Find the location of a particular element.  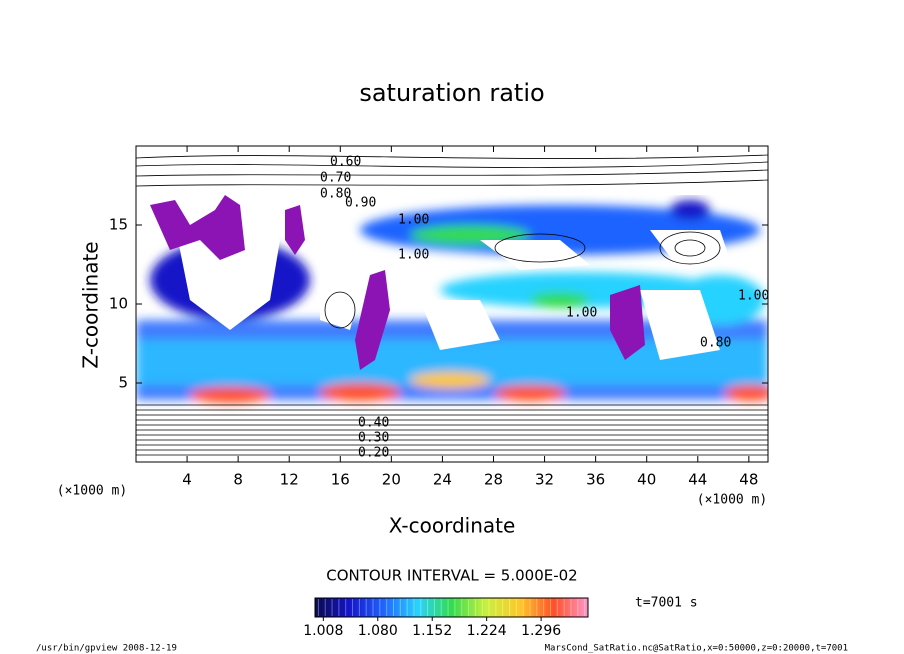

x-tick-label: 12 is located at coordinates (289, 480).